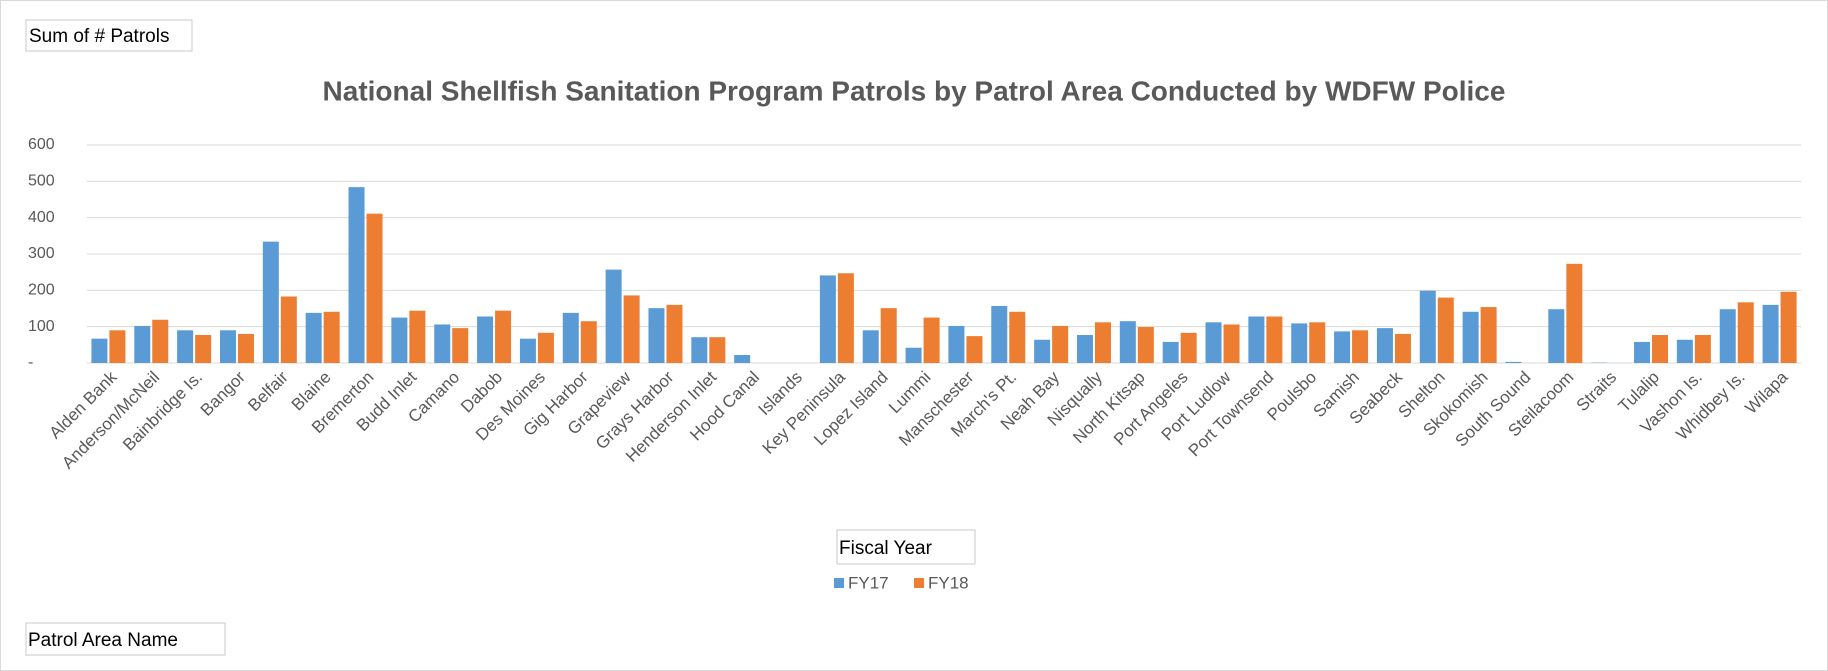  Describe the element at coordinates (948, 582) in the screenshot. I see `legend-label: FY18` at that location.